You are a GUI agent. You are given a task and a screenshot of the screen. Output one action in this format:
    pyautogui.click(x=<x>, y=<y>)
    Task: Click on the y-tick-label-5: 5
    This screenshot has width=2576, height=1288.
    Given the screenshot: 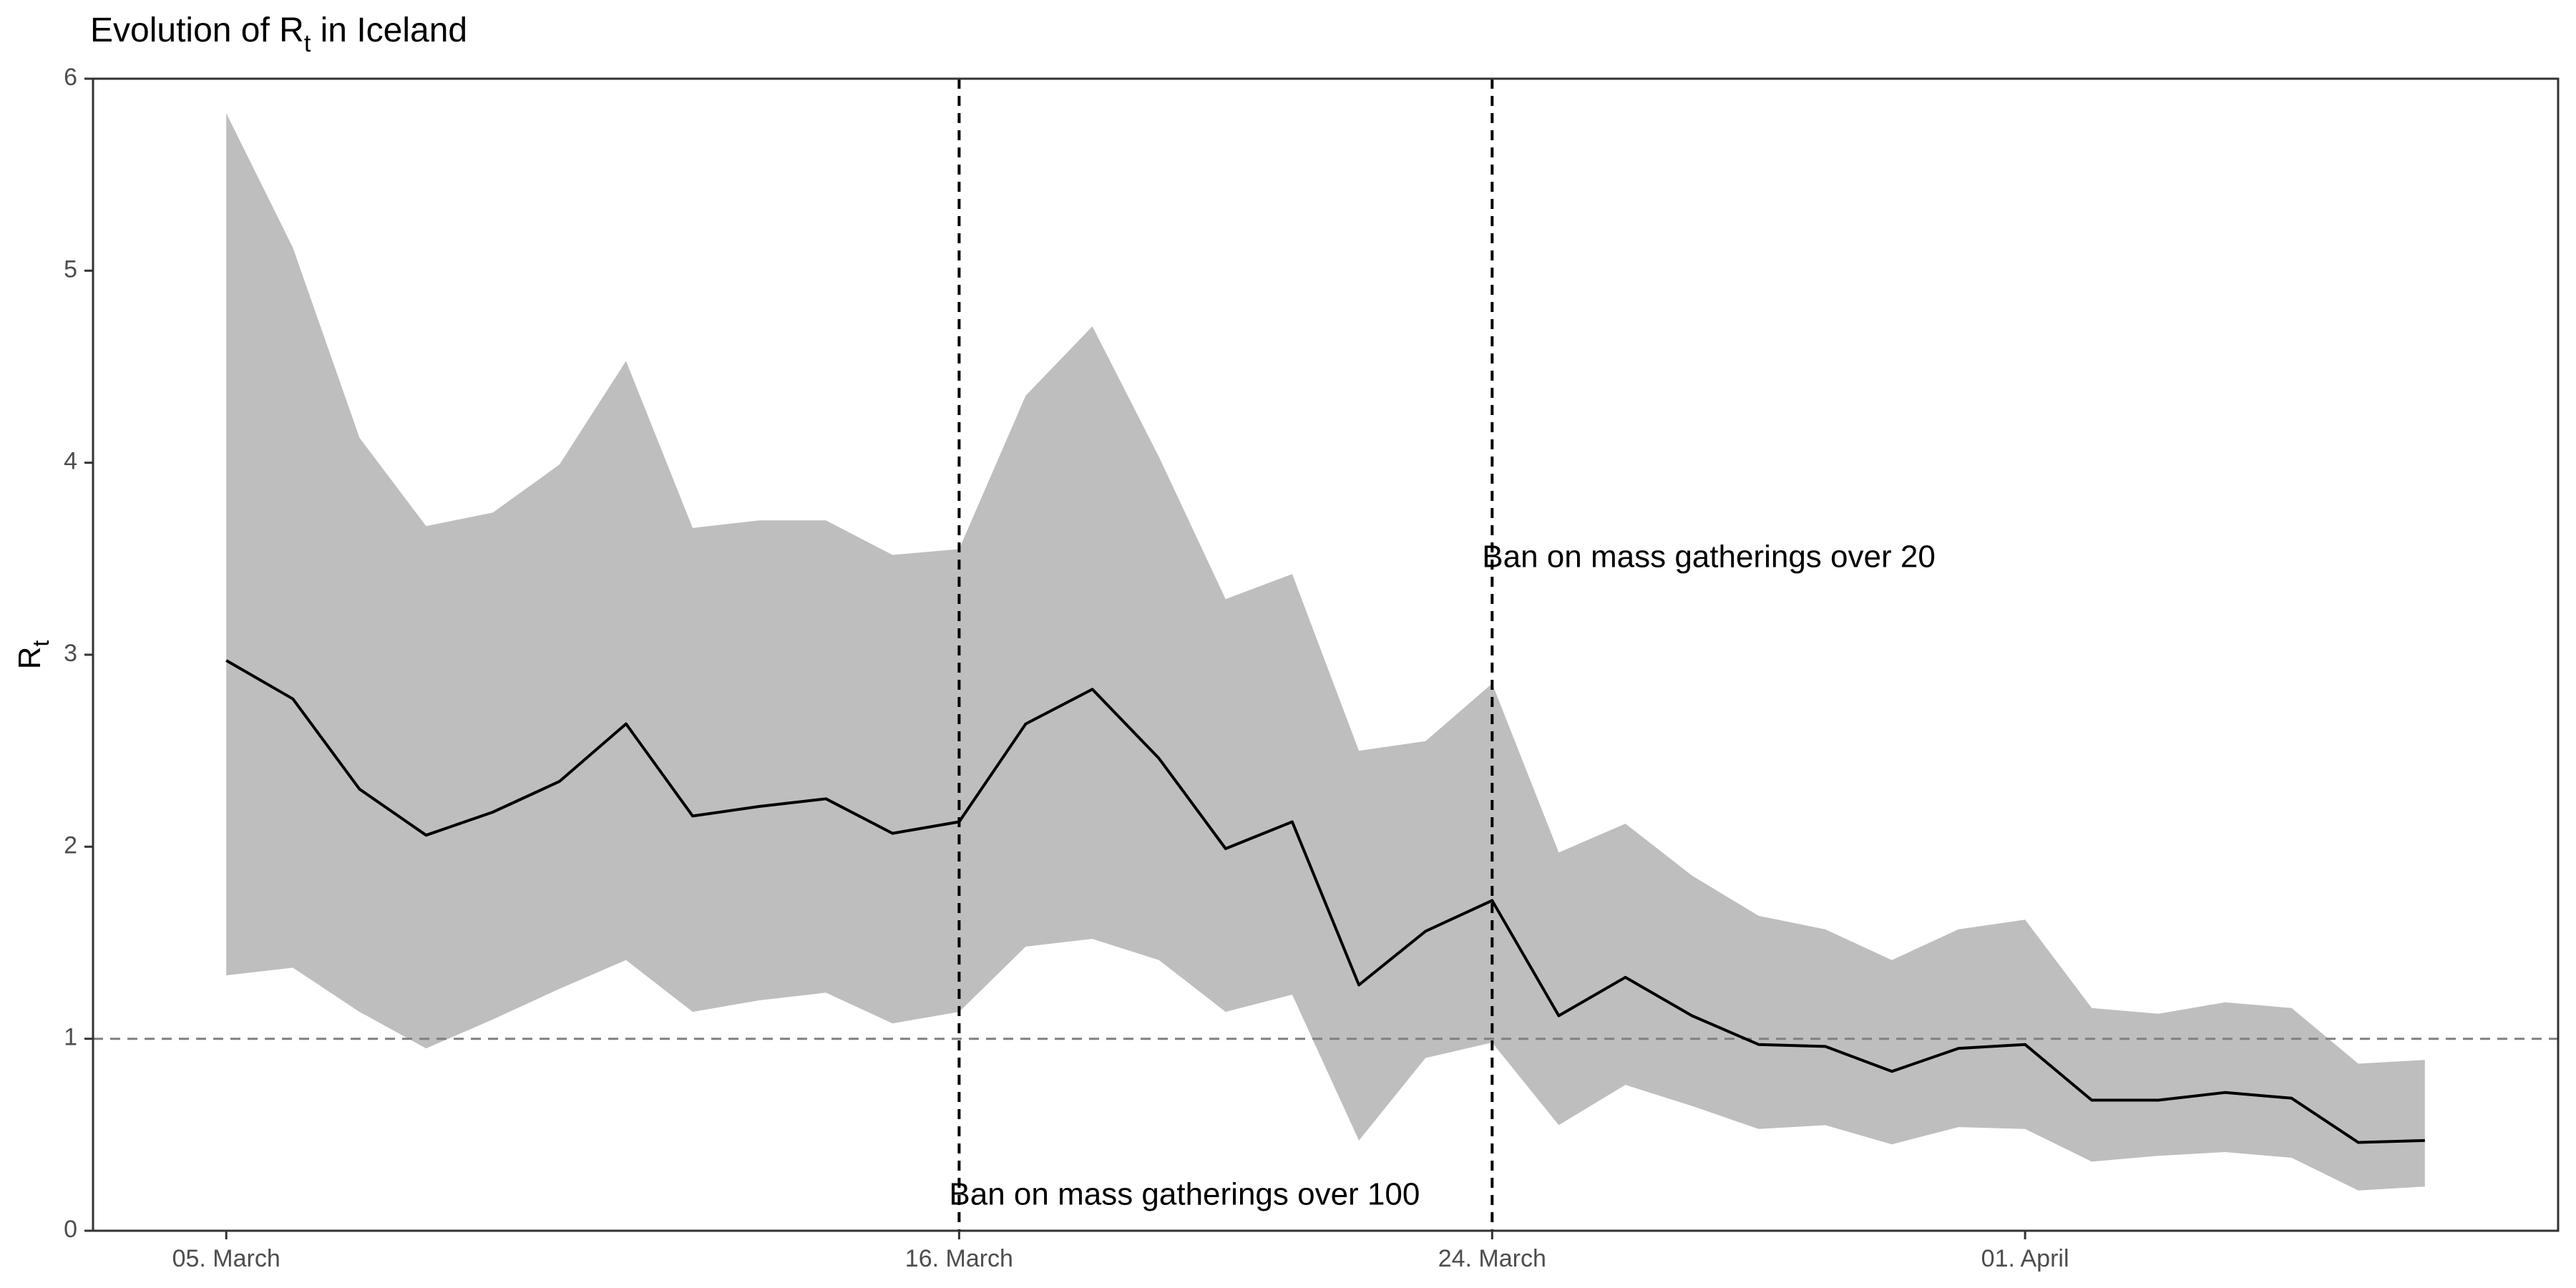 What is the action you would take?
    pyautogui.click(x=70, y=269)
    